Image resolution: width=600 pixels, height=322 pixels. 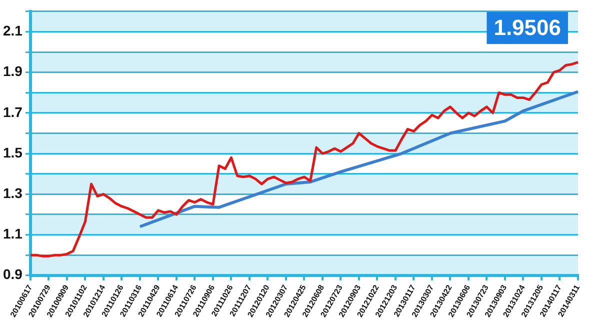 I want to click on y-tick-label: 1.1, so click(x=12, y=234).